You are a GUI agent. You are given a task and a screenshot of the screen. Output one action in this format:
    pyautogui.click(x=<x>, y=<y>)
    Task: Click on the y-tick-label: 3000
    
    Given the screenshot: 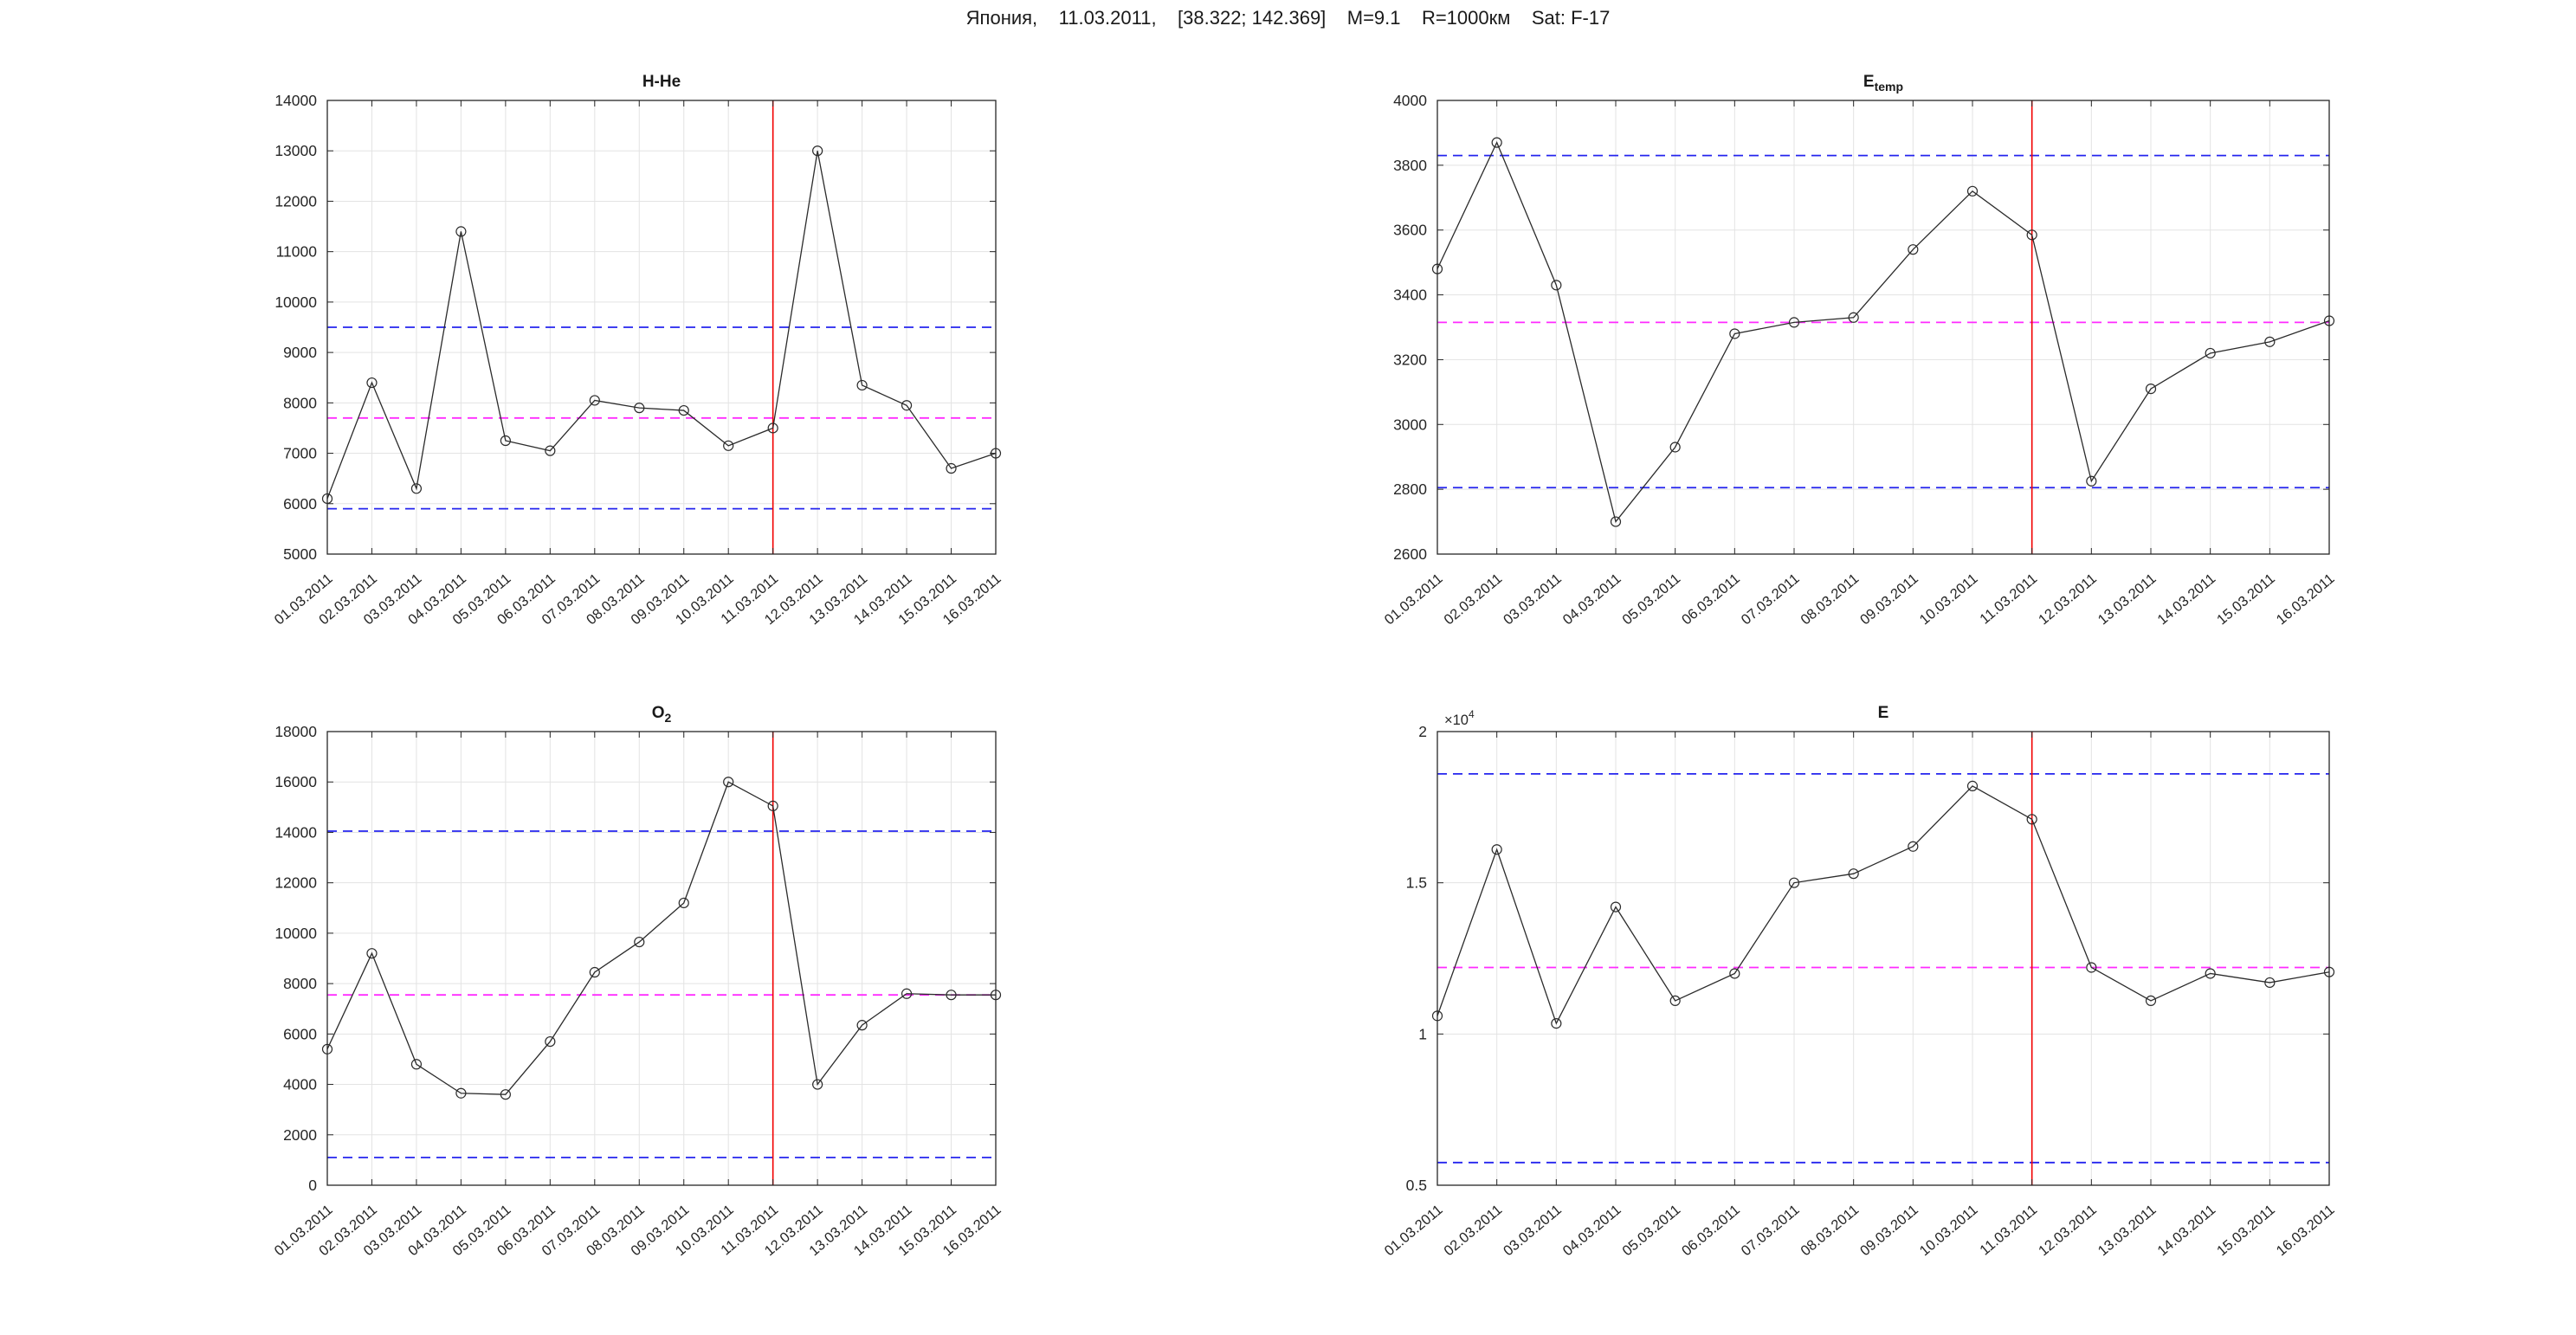 What is the action you would take?
    pyautogui.click(x=1410, y=425)
    